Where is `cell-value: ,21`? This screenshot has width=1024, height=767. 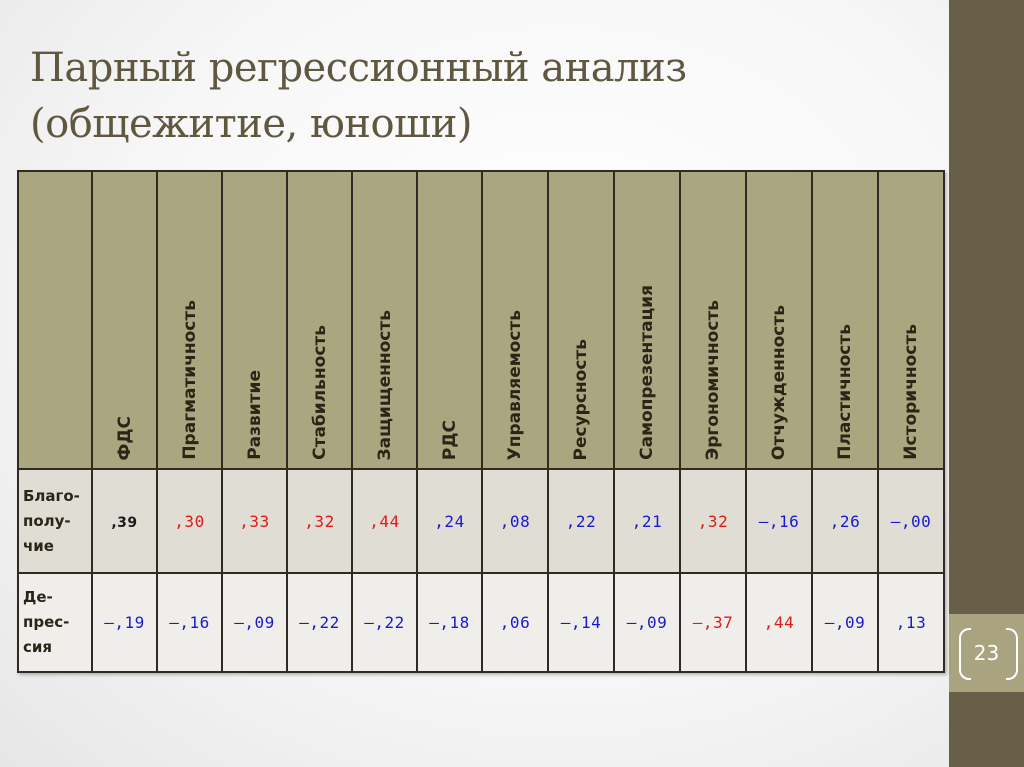
cell-value: ,21 is located at coordinates (647, 521).